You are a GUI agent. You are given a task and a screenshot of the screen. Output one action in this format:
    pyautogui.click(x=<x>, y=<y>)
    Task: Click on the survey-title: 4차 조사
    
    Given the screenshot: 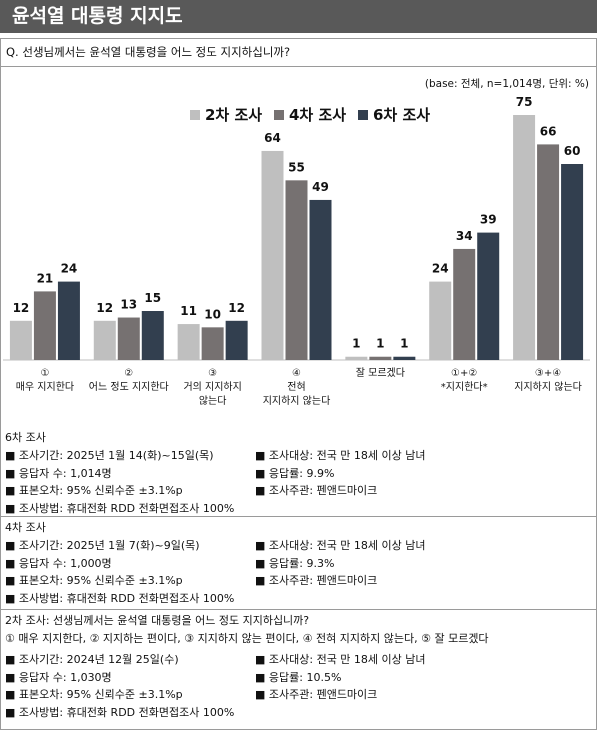 What is the action you would take?
    pyautogui.click(x=25, y=527)
    